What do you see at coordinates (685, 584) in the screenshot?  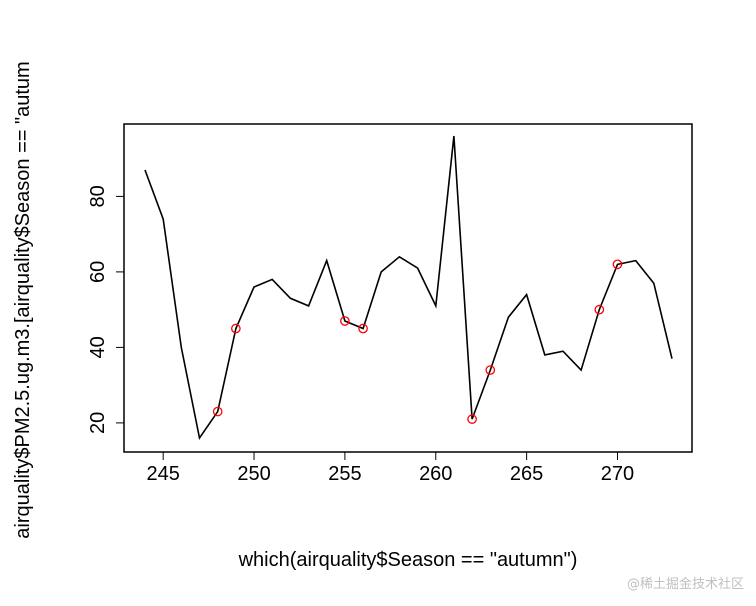 I see `watermark-text: @稀土掘金技术社区` at bounding box center [685, 584].